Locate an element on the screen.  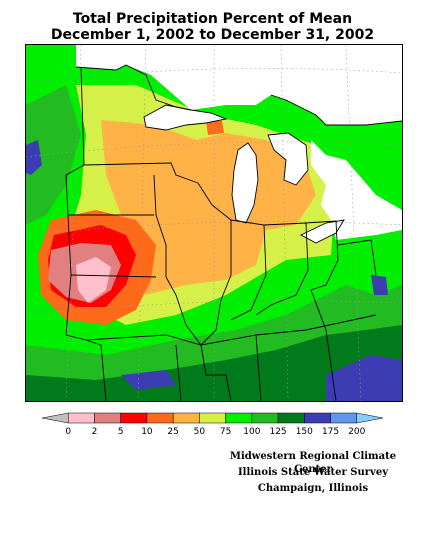
legend-arrow-low is located at coordinates (55, 418).